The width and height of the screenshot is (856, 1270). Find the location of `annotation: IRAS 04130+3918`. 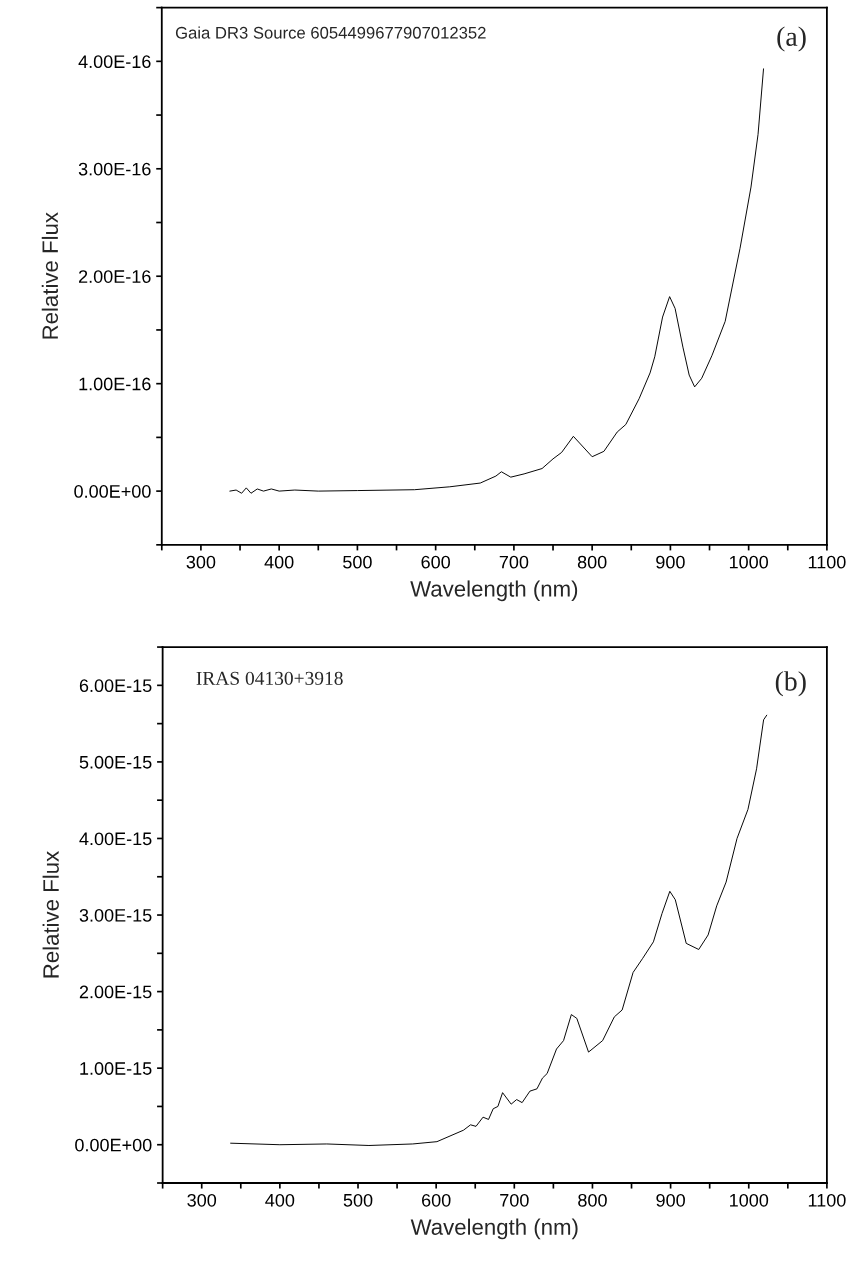

annotation: IRAS 04130+3918 is located at coordinates (269, 678).